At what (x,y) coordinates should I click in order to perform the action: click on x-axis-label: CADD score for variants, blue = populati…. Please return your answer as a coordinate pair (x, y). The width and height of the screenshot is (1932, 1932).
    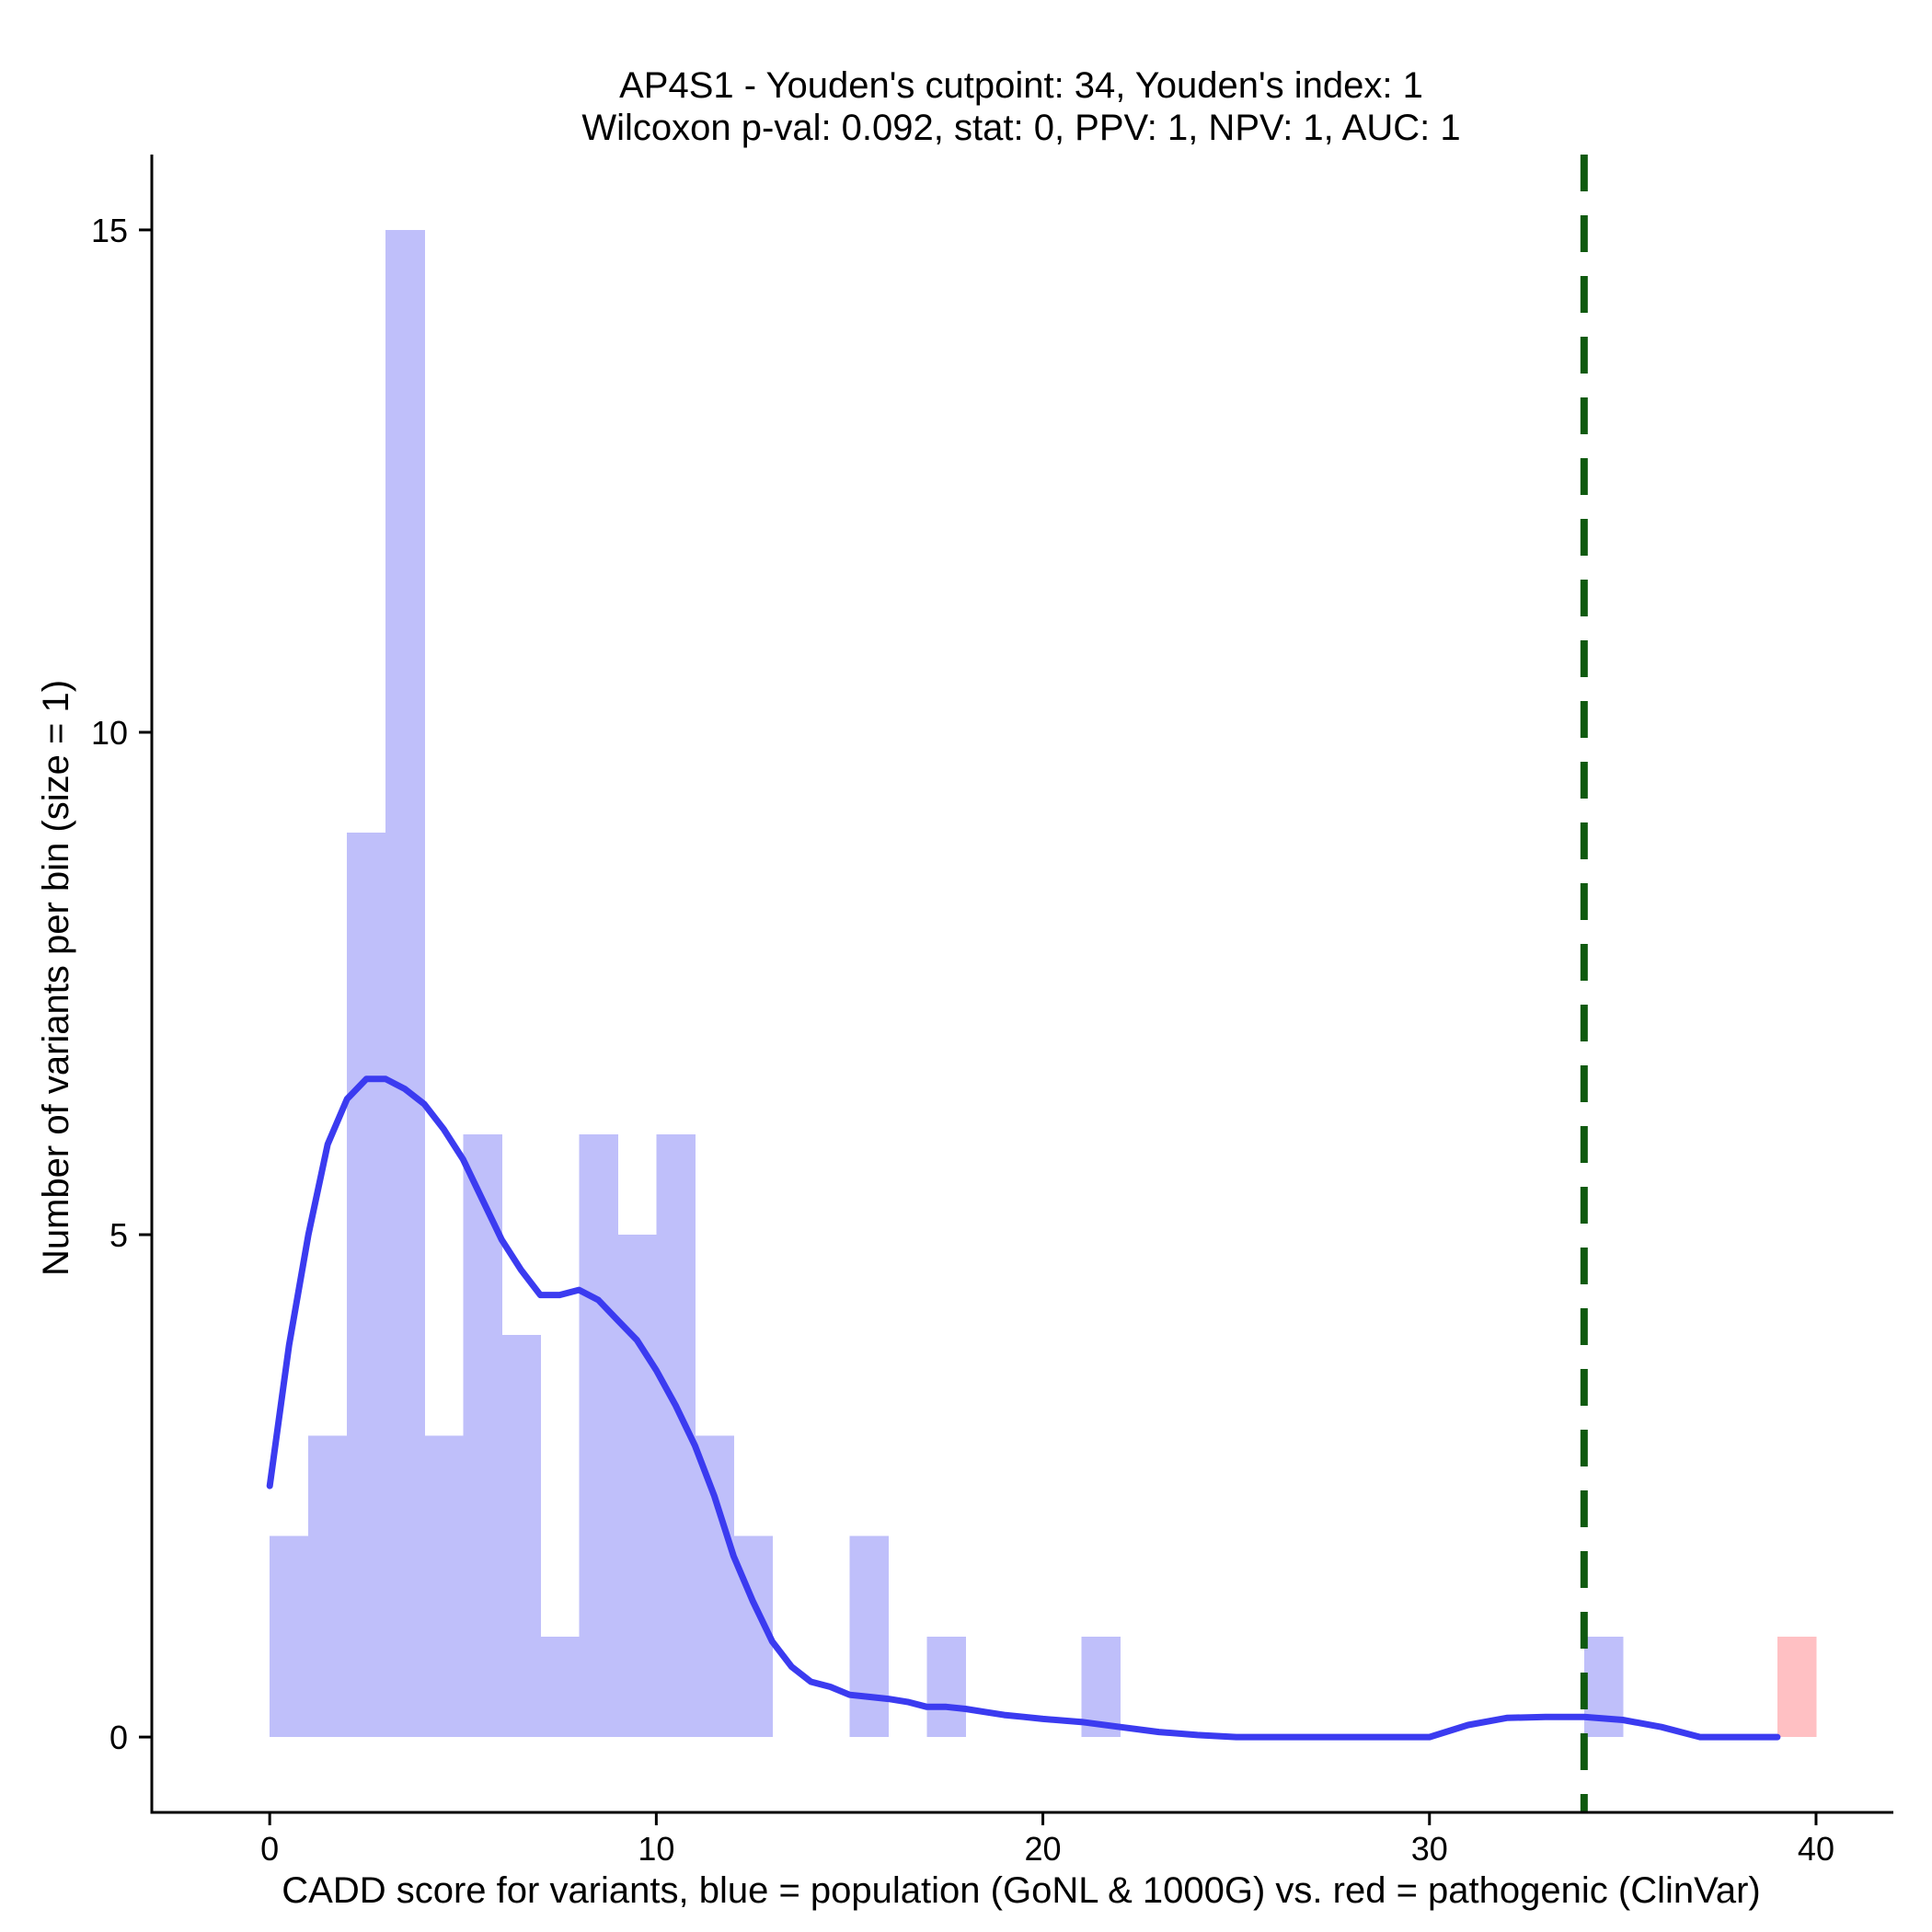
    Looking at the image, I should click on (1021, 1890).